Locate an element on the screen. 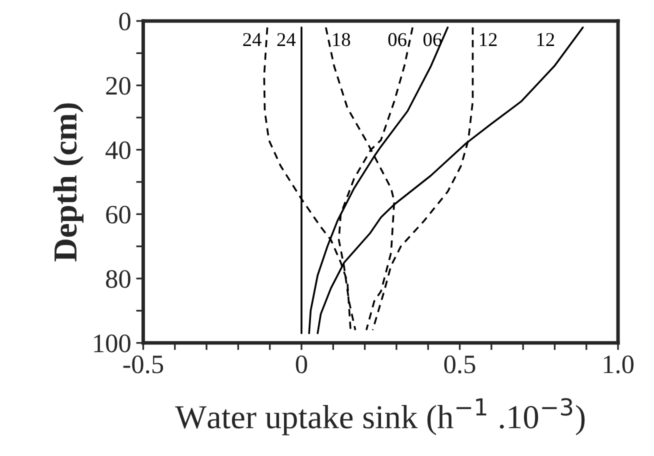  series-label: 18 is located at coordinates (341, 39).